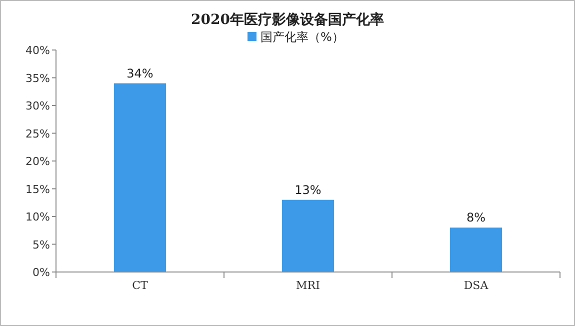  I want to click on data-label: 34%, so click(140, 73).